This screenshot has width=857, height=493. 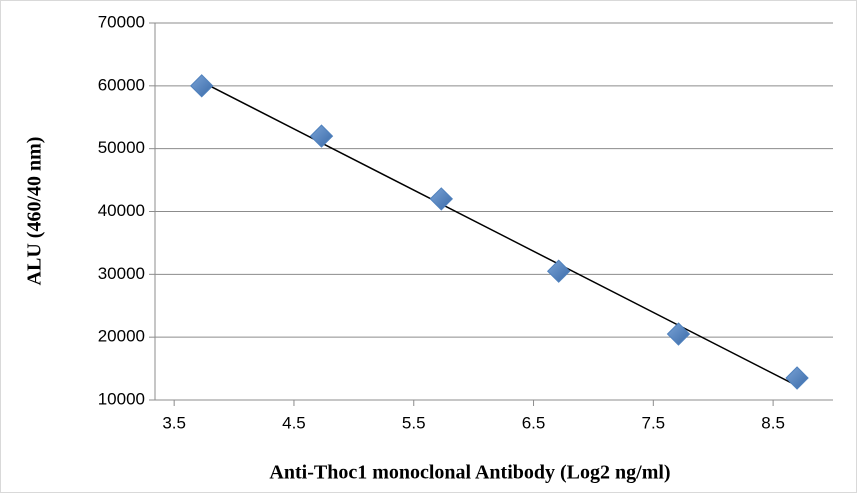 I want to click on y-axis-title: ALU (460/40 nm), so click(x=35, y=211).